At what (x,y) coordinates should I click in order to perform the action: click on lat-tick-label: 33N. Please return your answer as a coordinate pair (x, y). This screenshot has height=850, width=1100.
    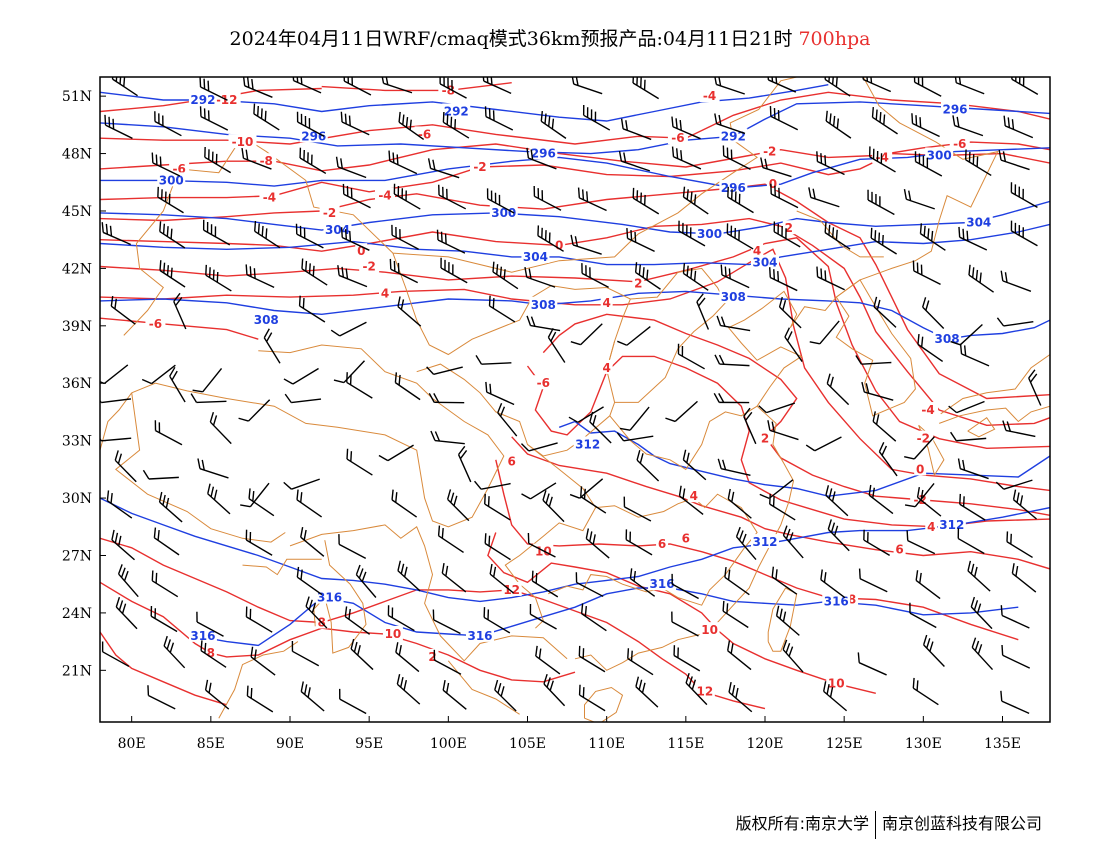
    Looking at the image, I should click on (77, 442).